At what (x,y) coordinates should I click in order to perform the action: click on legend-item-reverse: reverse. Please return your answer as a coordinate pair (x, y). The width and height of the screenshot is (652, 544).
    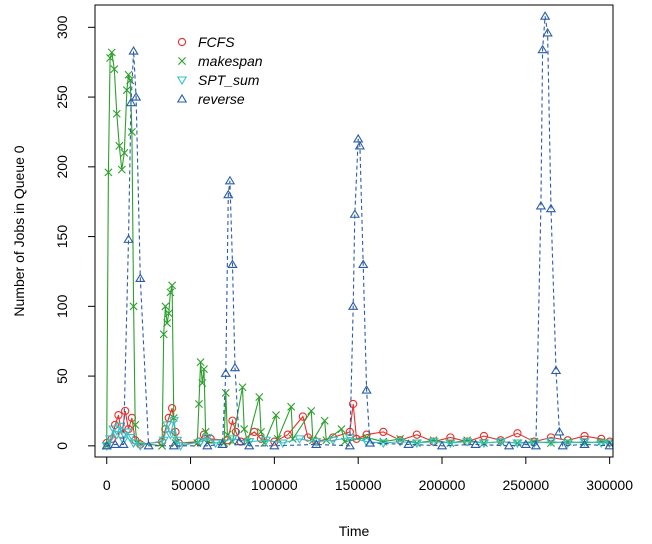
    Looking at the image, I should click on (210, 99).